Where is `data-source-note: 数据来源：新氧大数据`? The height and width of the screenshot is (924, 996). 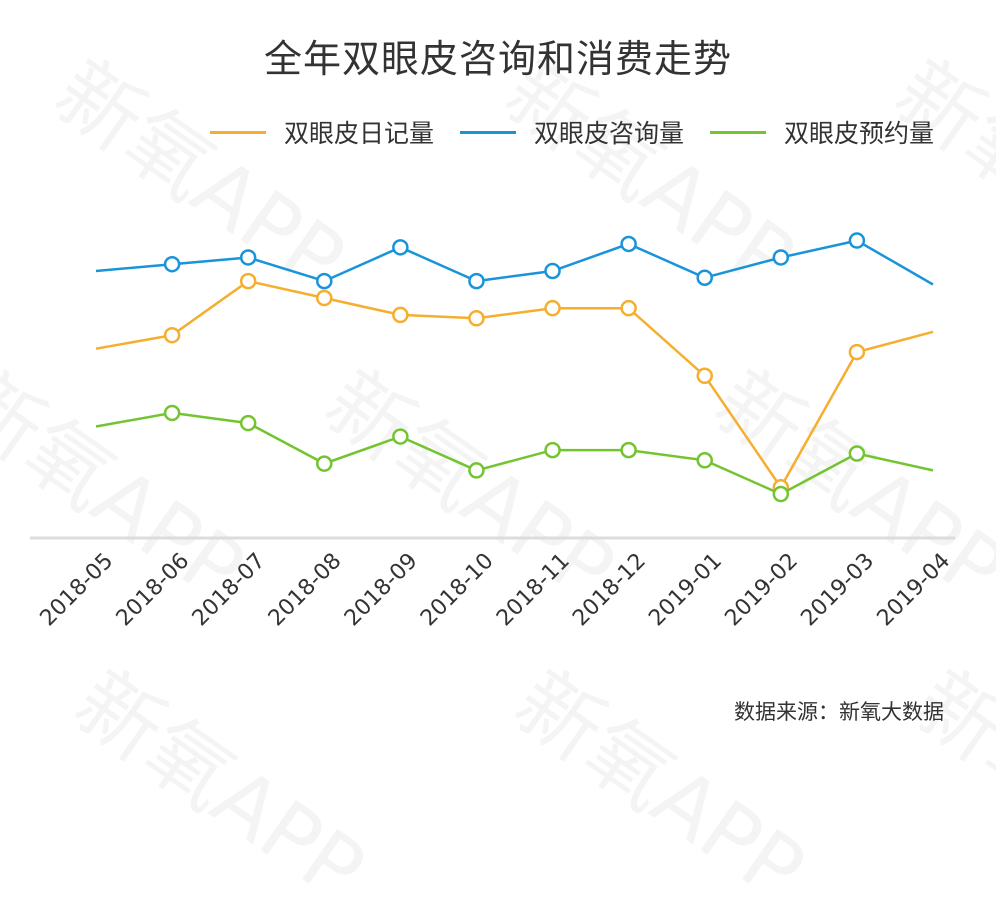 data-source-note: 数据来源：新氧大数据 is located at coordinates (839, 712).